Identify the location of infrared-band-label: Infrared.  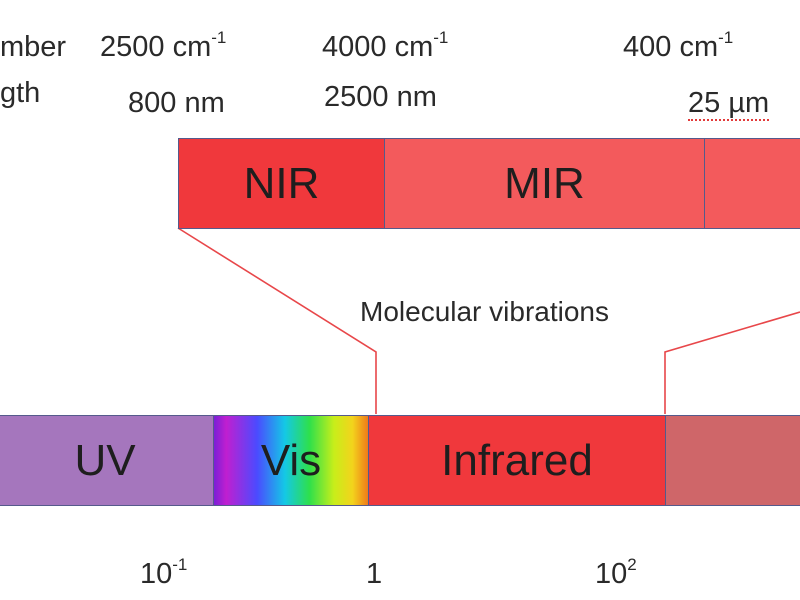
(517, 460).